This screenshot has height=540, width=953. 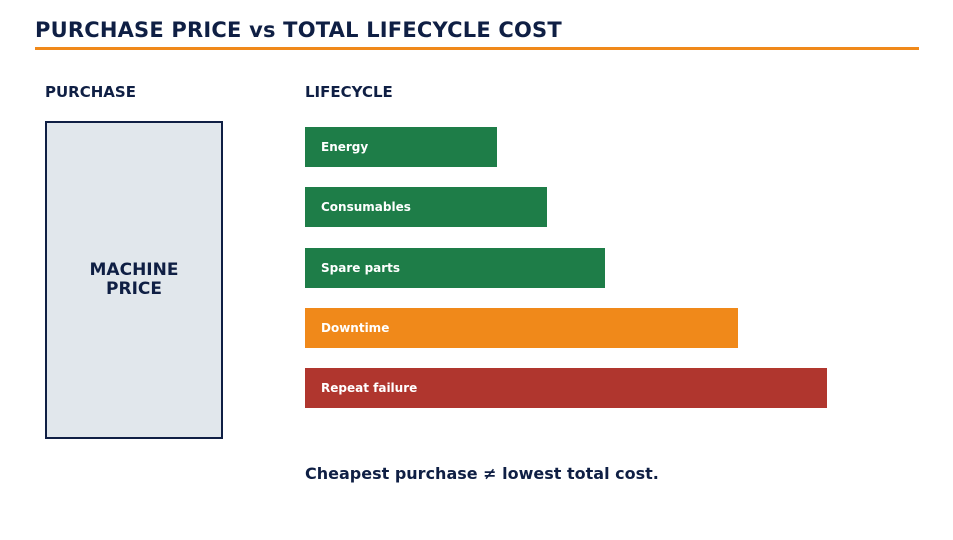 I want to click on bar-repeat-failure: Repeat failure, so click(x=566, y=388).